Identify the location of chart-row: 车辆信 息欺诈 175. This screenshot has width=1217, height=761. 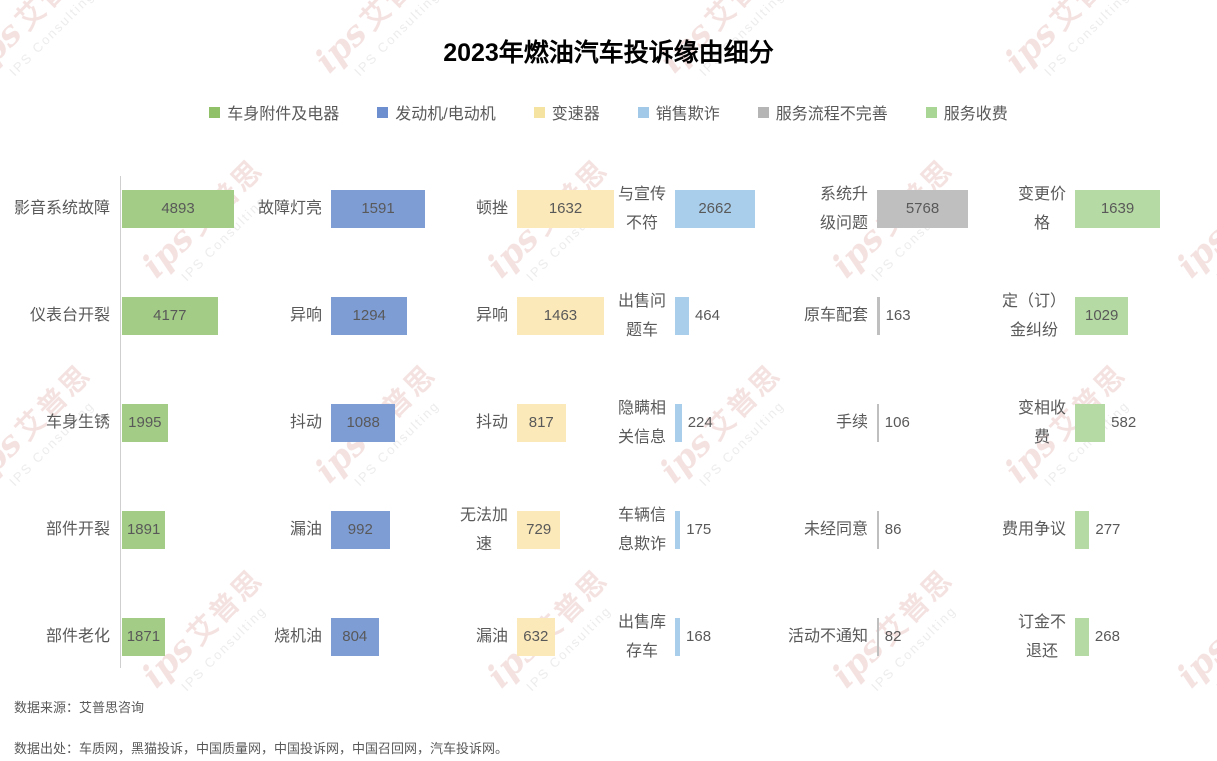
(711, 529).